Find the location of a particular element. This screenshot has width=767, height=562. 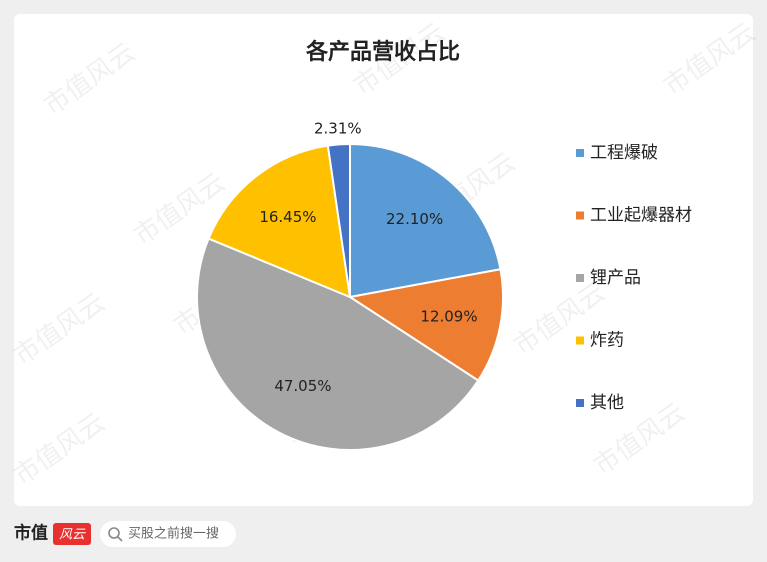

footer-logo-badge-text: 风云 is located at coordinates (72, 535).